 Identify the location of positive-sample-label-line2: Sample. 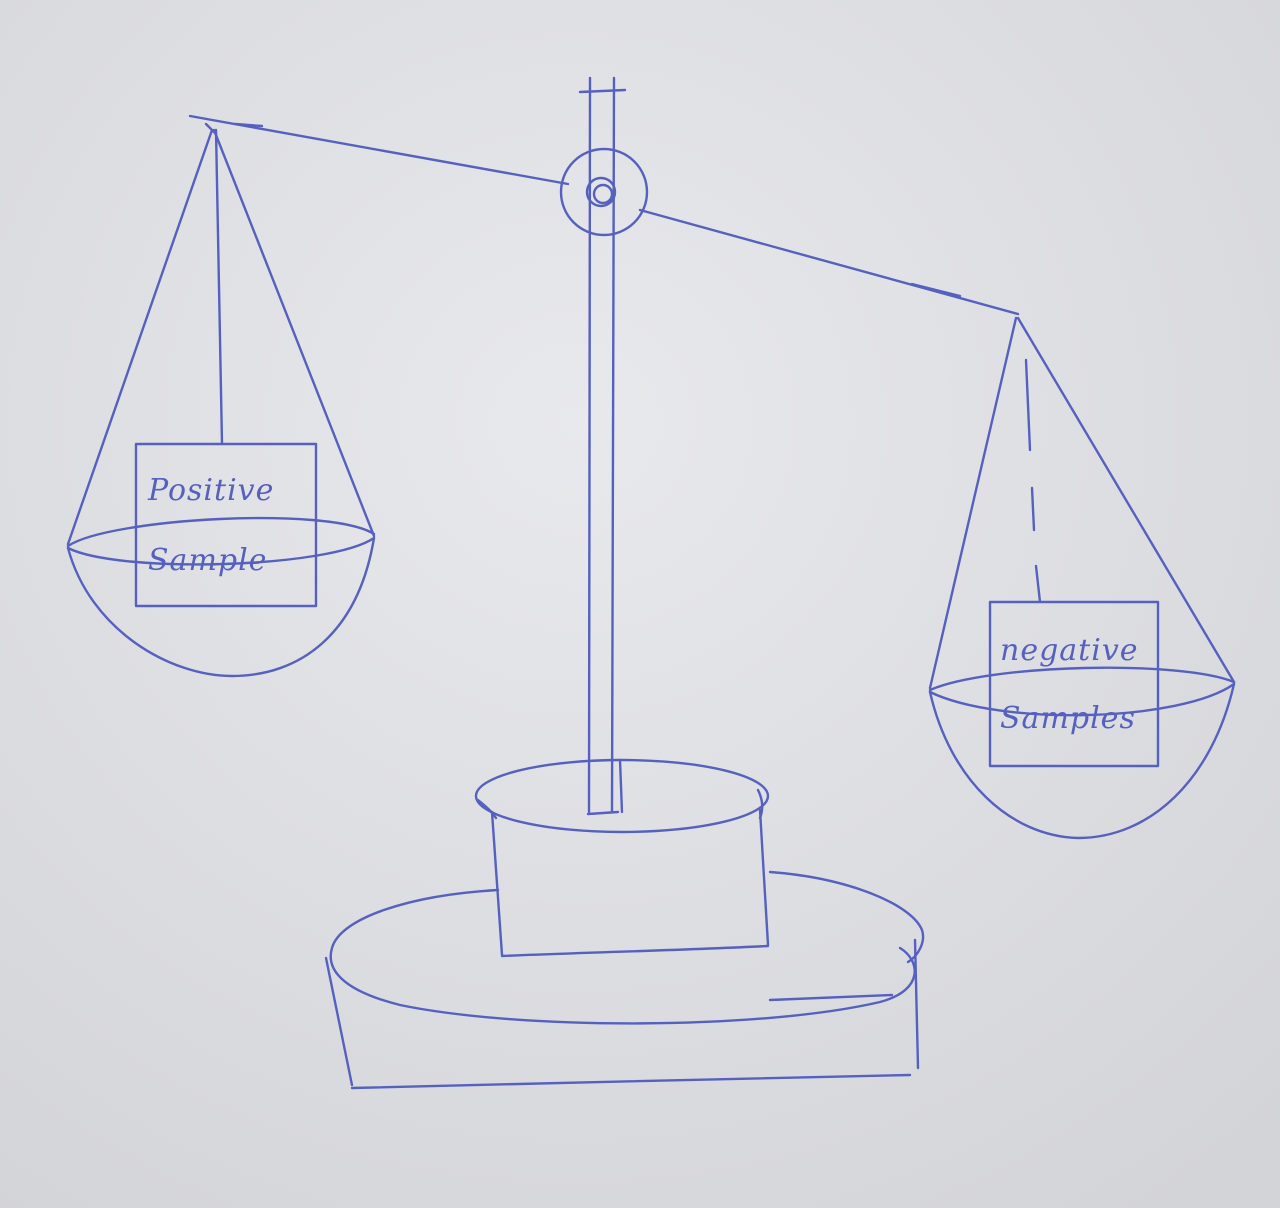
(207, 560).